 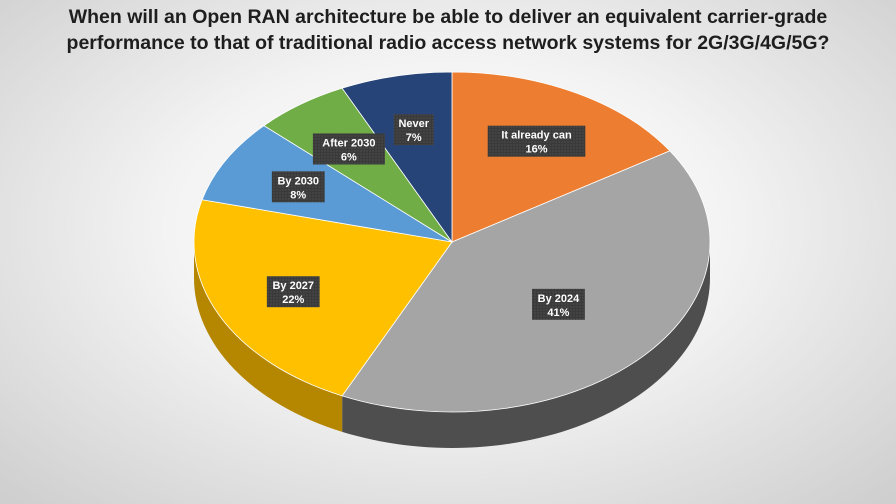 I want to click on pie-label-never: Never 7%, so click(x=413, y=130).